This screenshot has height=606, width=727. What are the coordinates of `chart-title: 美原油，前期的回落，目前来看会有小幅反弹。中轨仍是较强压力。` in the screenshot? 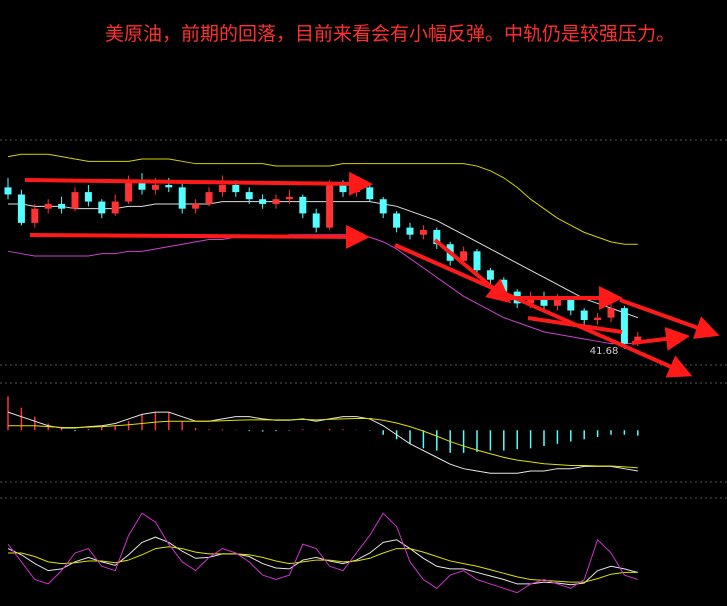 It's located at (390, 34).